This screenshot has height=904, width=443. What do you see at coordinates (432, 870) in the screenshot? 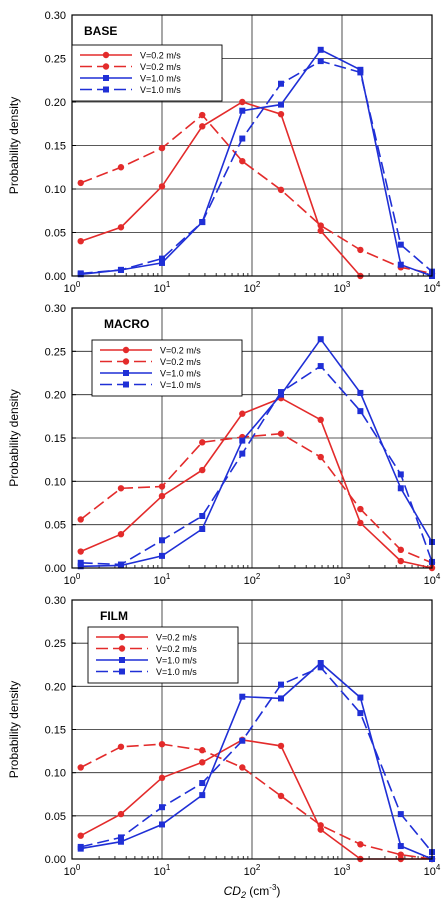
I see `x-tick-label: 10⁴` at bounding box center [432, 870].